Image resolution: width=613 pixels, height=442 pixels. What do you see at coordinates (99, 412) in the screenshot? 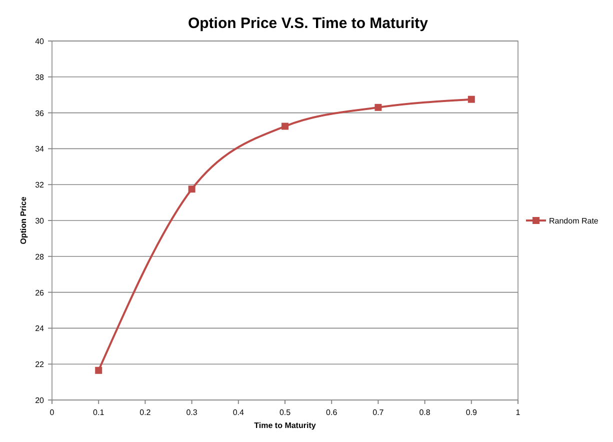
I see `x-tick-label: 0.1` at bounding box center [99, 412].